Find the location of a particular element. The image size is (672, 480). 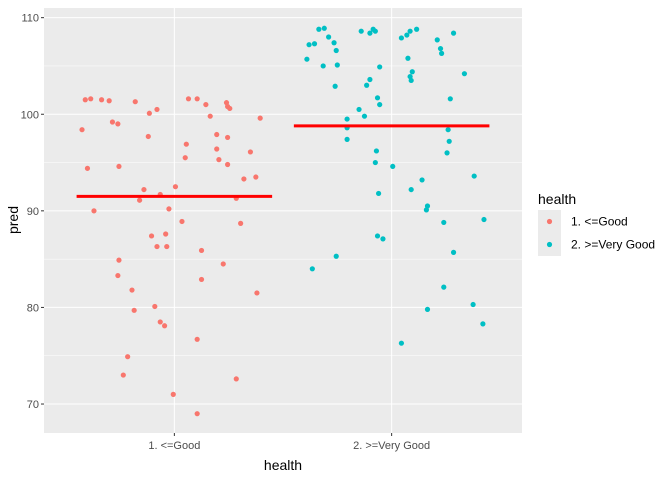

y-tick-label: 70 is located at coordinates (33, 405).